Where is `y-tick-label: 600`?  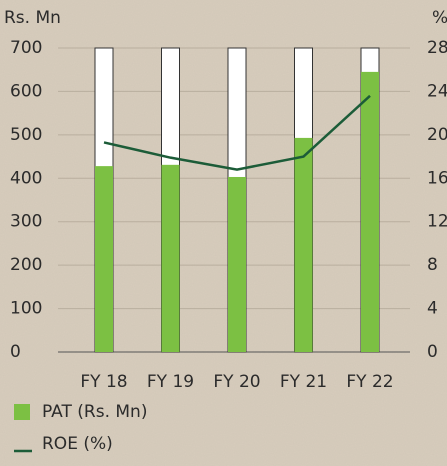
y-tick-label: 600 is located at coordinates (26, 91).